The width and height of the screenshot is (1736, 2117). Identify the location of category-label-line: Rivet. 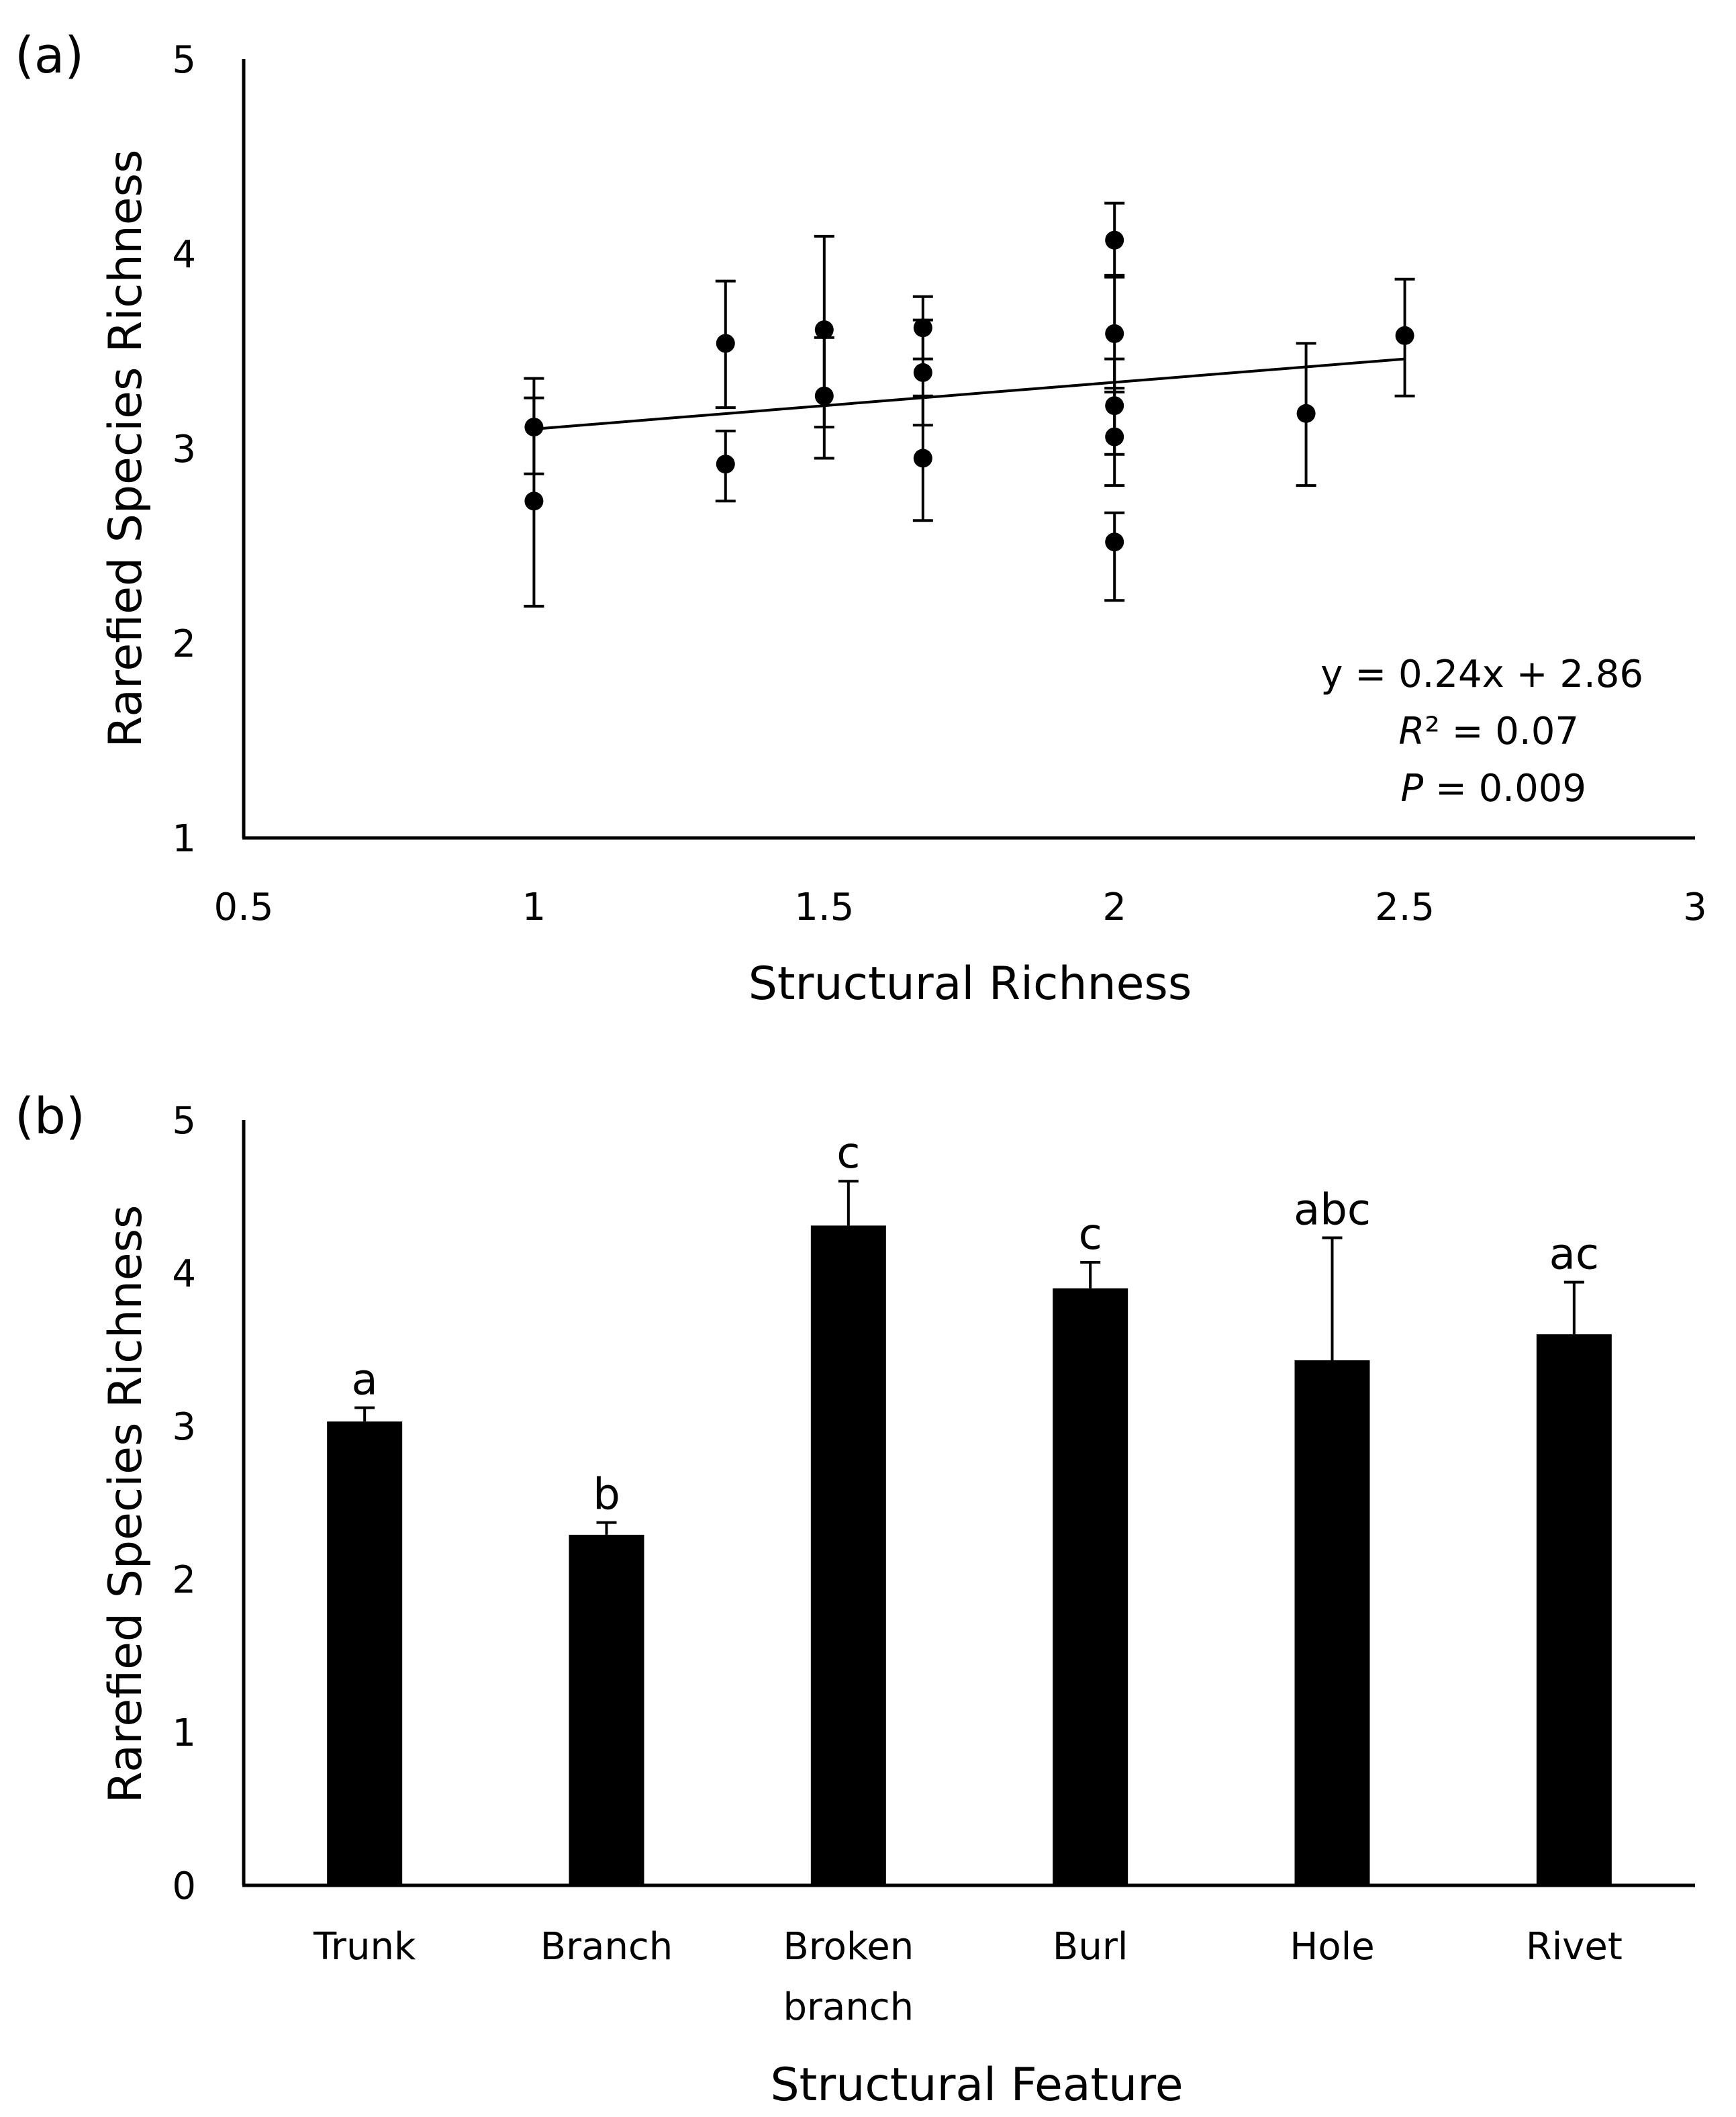
(1575, 1947).